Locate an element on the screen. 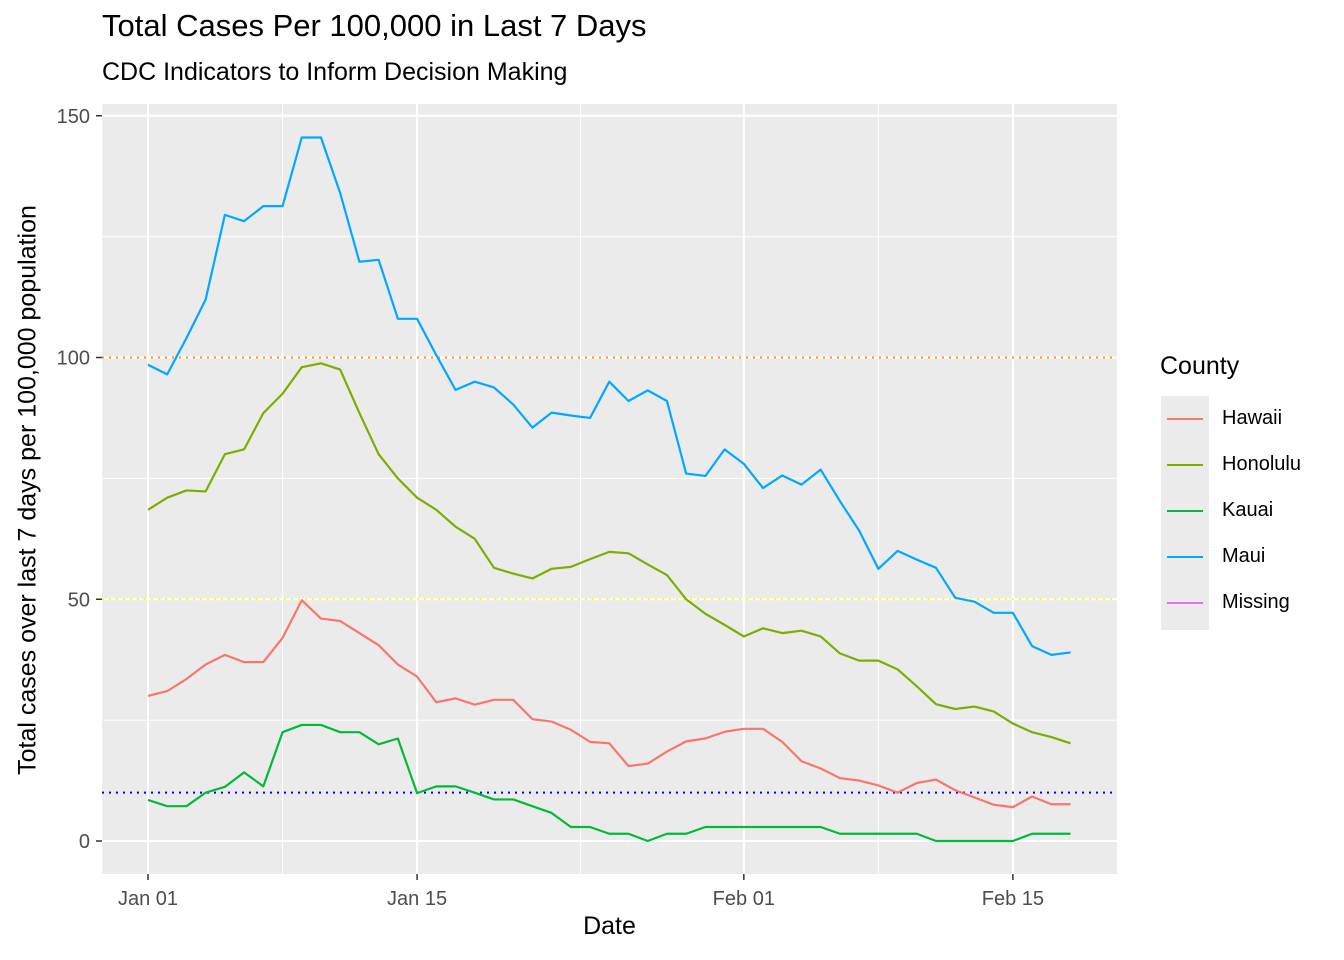 This screenshot has width=1344, height=960. x-tick-label: Jan 15 is located at coordinates (417, 899).